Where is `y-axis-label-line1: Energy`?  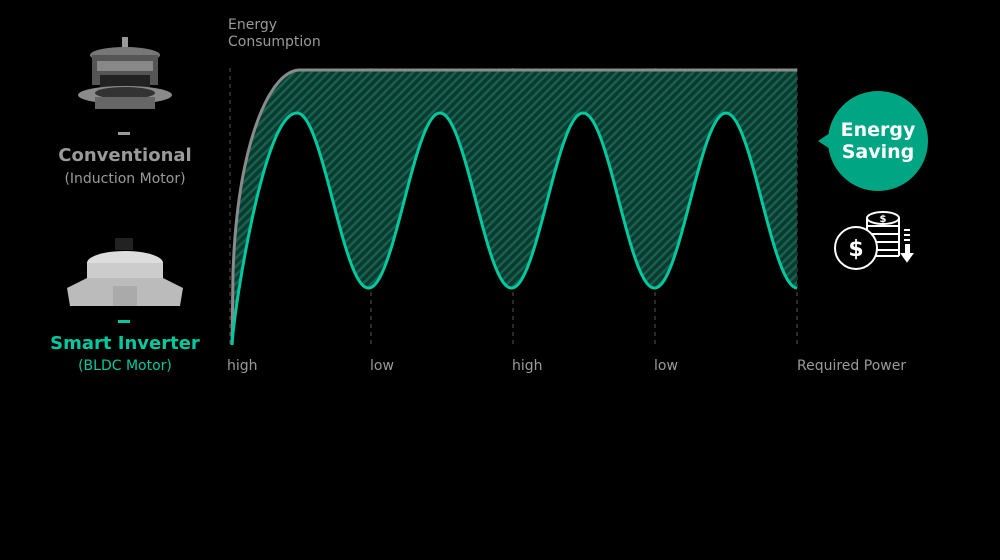
y-axis-label-line1: Energy is located at coordinates (253, 25).